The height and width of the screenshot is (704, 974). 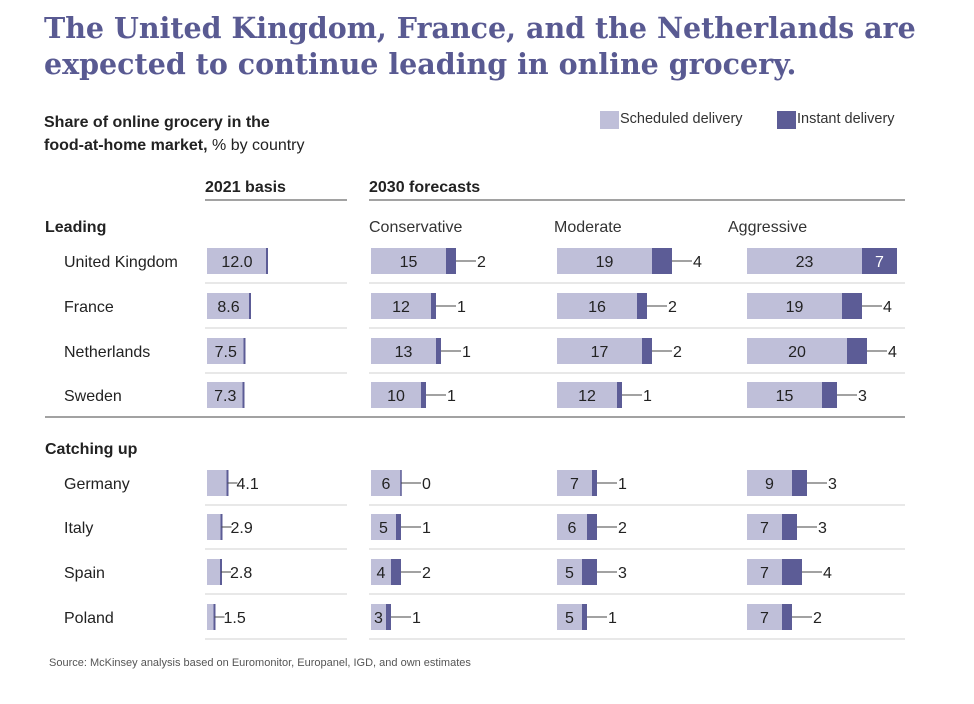 I want to click on value-scheduled-italy-conservative: 5, so click(x=383, y=528).